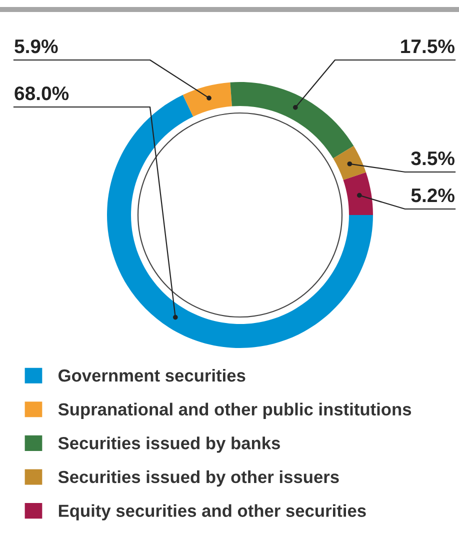 The height and width of the screenshot is (536, 459). What do you see at coordinates (198, 478) in the screenshot?
I see `legend-label: Securities issued by other issuers` at bounding box center [198, 478].